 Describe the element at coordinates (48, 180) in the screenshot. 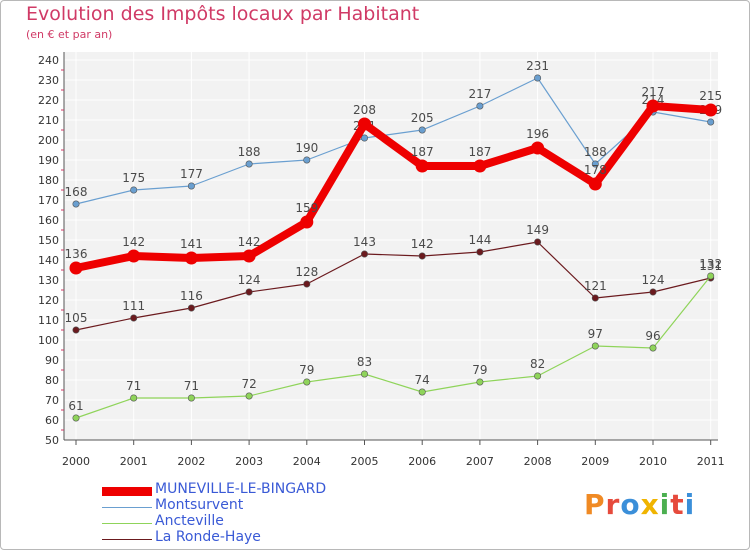

I see `y-tick-label: 180` at that location.